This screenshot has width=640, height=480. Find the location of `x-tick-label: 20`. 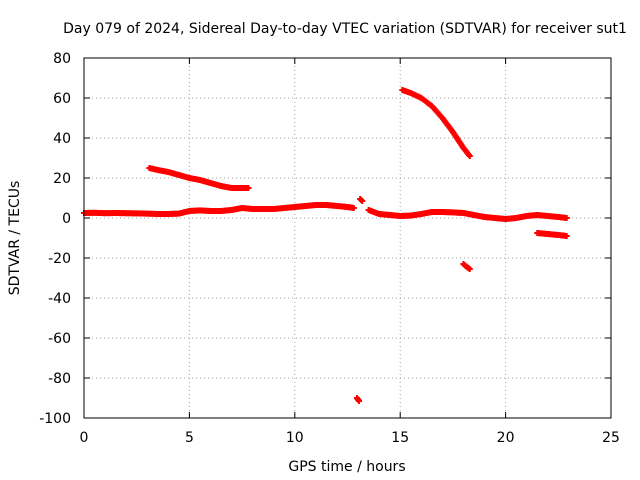

x-tick-label: 20 is located at coordinates (506, 438).